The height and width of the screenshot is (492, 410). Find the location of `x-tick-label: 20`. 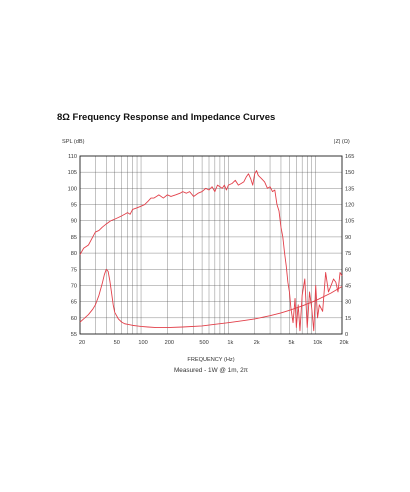

x-tick-label: 20 is located at coordinates (82, 343).